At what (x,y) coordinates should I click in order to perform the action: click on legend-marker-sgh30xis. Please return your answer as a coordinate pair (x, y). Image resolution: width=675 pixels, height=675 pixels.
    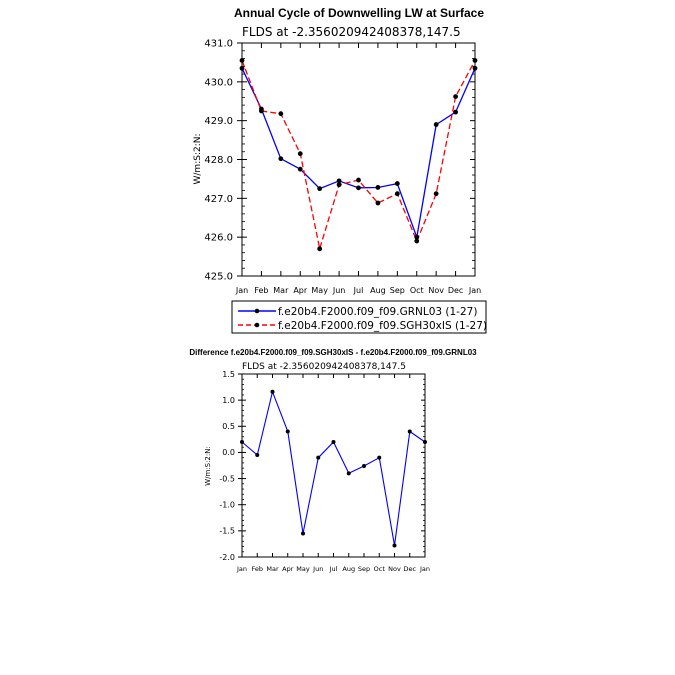
    Looking at the image, I should click on (257, 325).